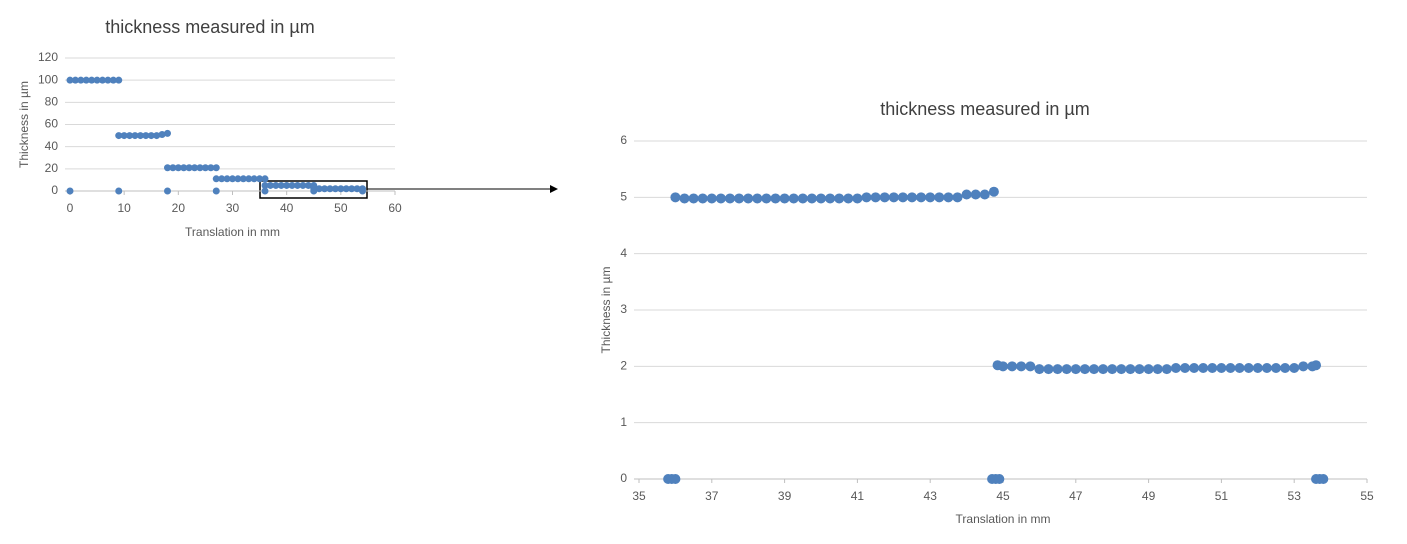  I want to click on x-tick-label: 49, so click(1149, 496).